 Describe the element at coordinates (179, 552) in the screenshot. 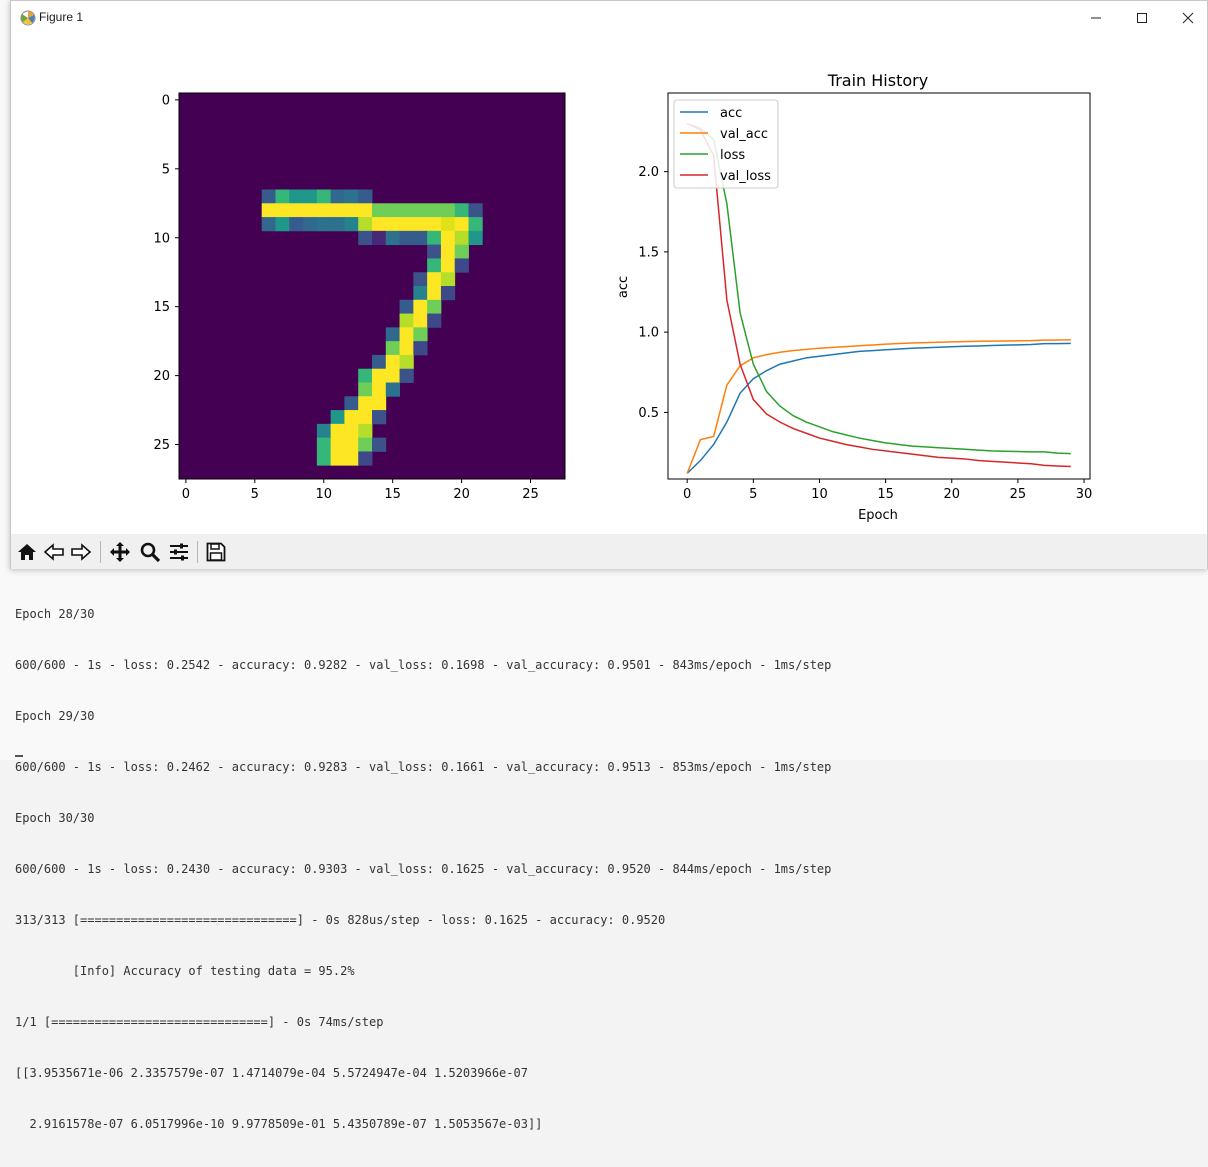

I see `configure-subplots-button` at that location.